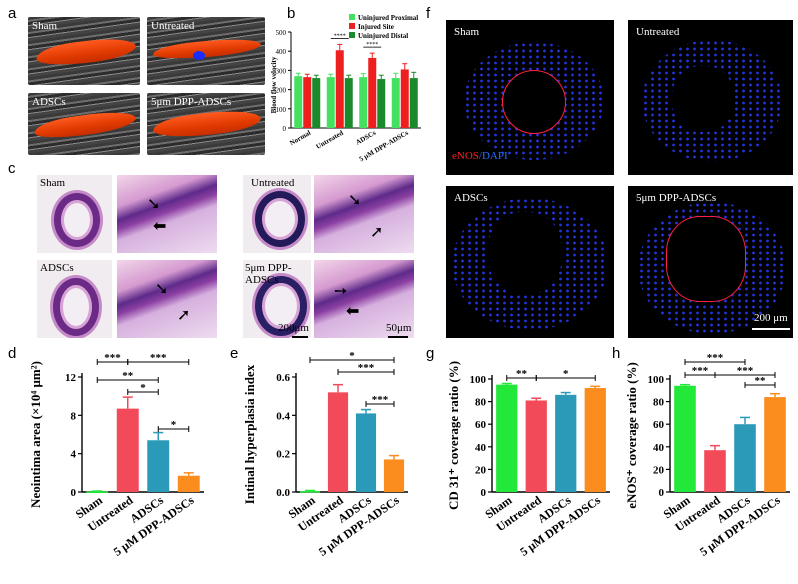 This screenshot has height=584, width=798. I want to click on h-ytick-label-3: 60, so click(659, 425).